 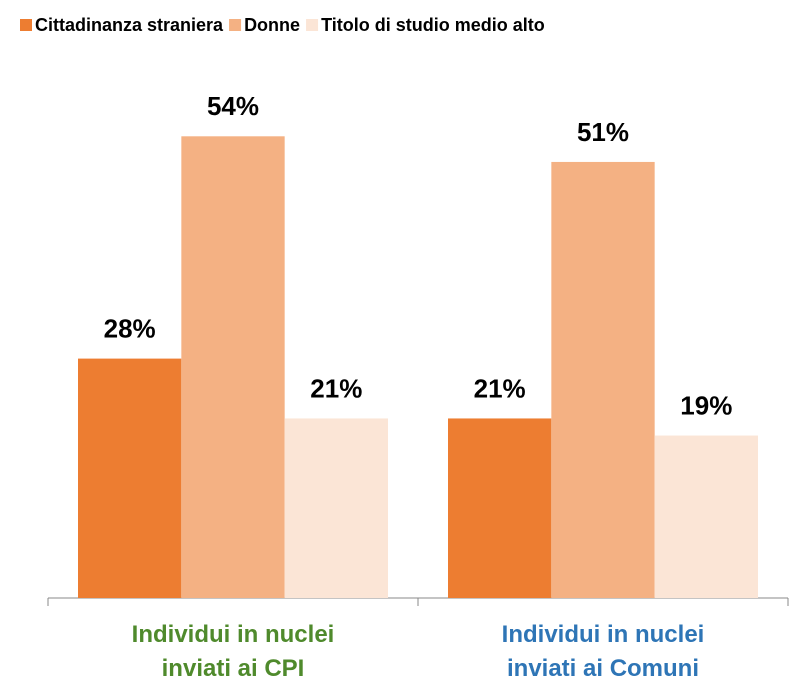 What do you see at coordinates (130, 328) in the screenshot?
I see `value-label: 28%` at bounding box center [130, 328].